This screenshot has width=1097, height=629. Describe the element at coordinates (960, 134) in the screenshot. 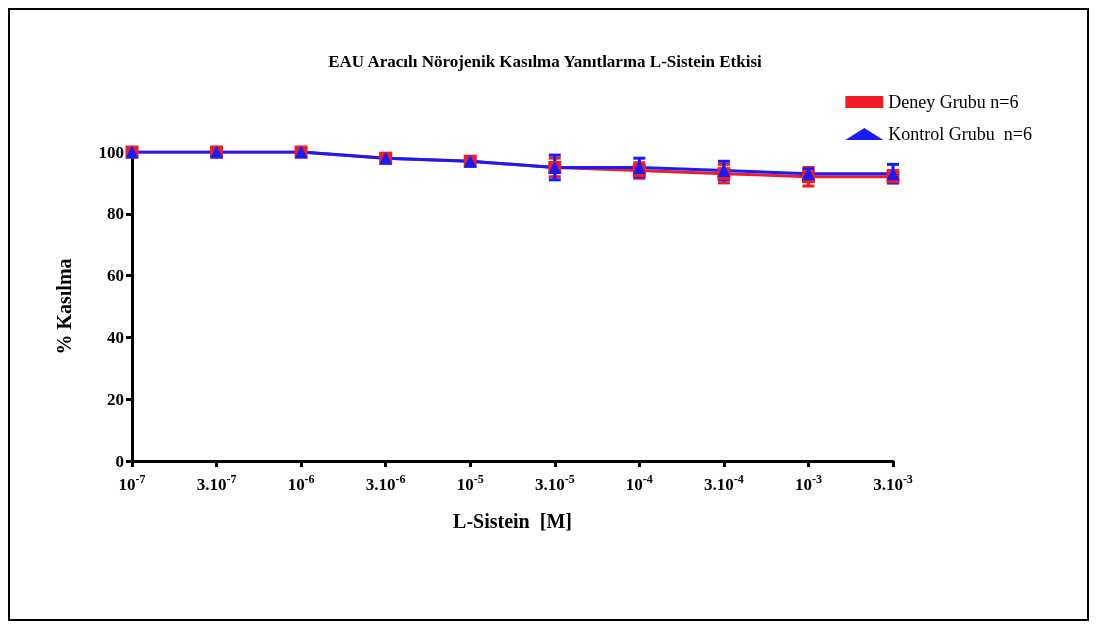

I see `legend-label: Kontrol Grubu n=6` at that location.